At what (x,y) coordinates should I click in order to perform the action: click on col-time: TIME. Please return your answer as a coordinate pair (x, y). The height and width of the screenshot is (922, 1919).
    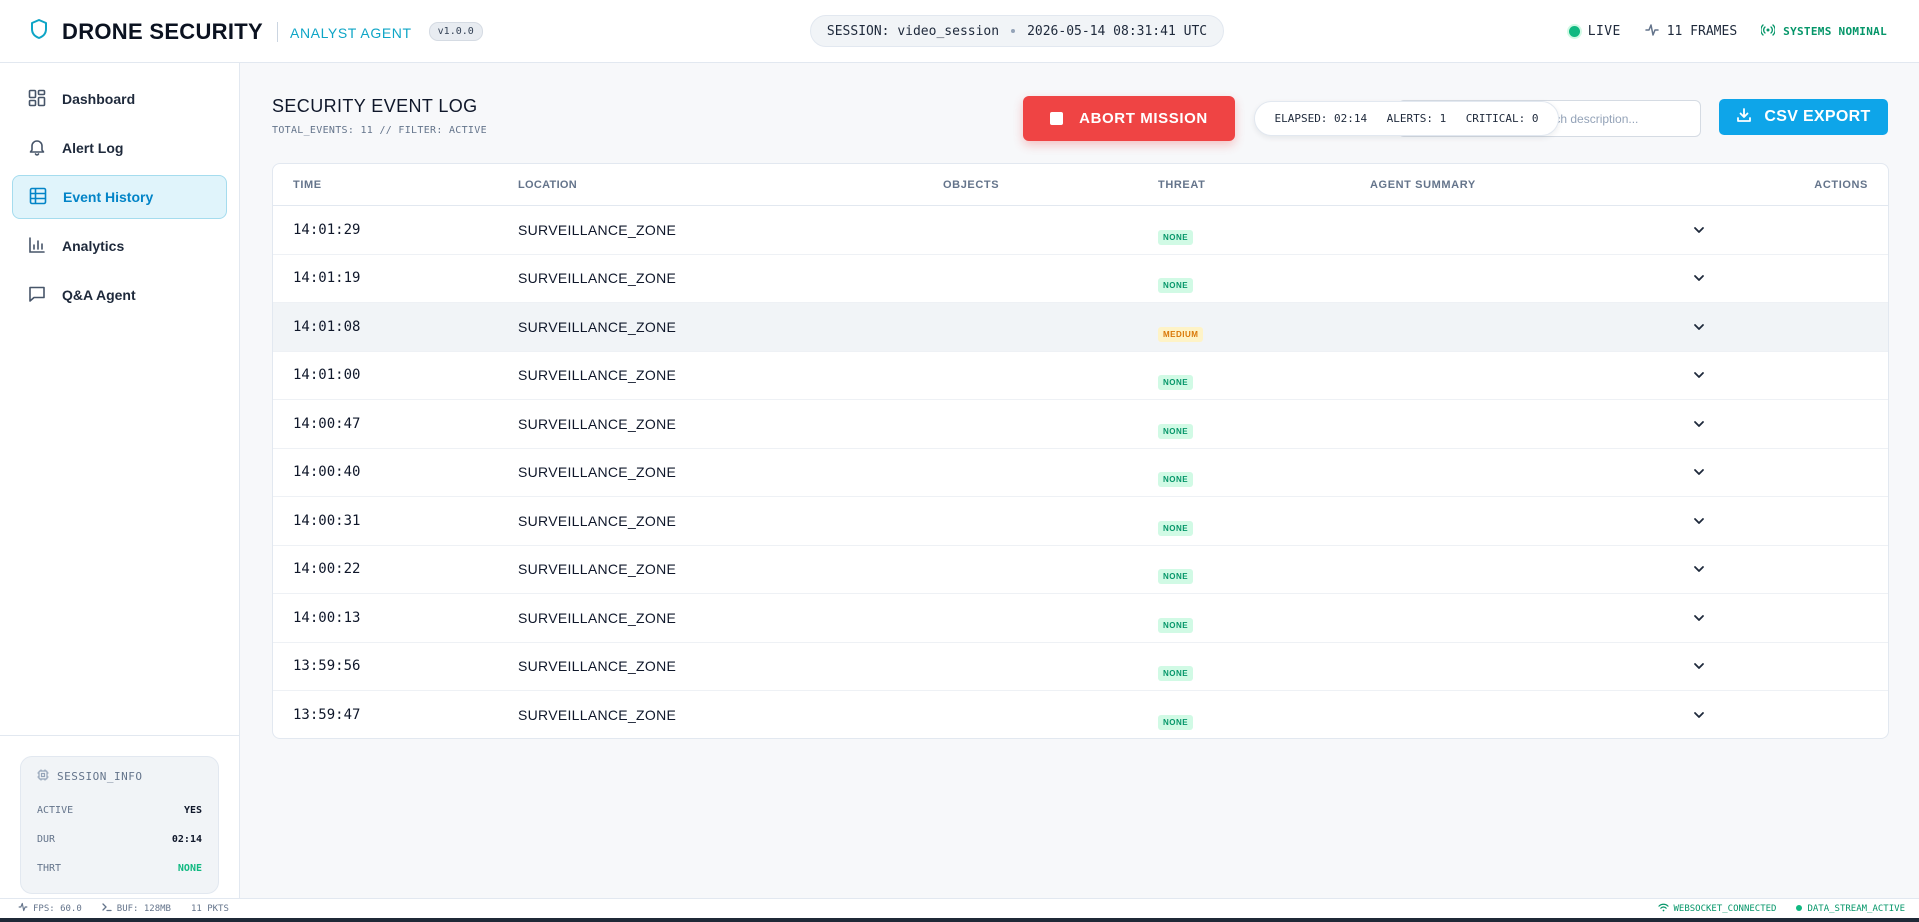
    Looking at the image, I should click on (307, 184).